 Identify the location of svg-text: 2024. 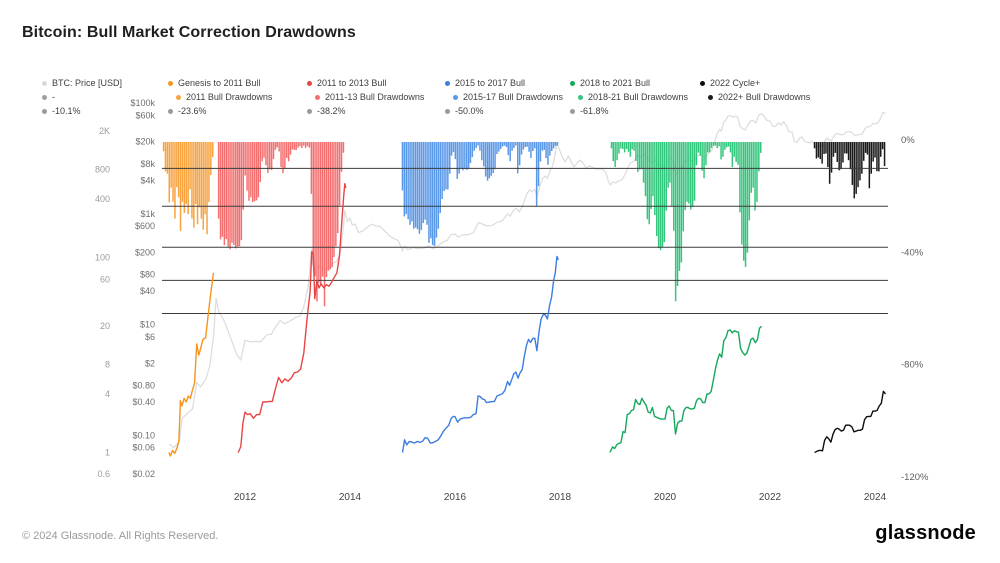
(875, 497).